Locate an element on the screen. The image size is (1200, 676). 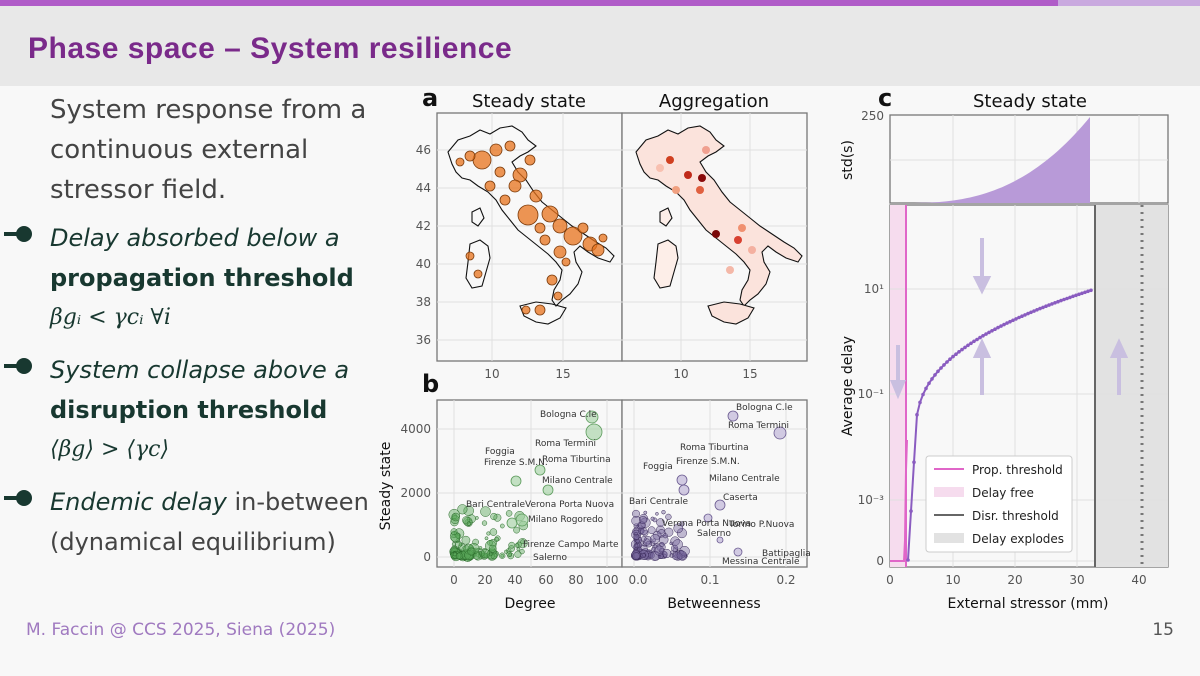
station-label: Battipaglia is located at coordinates (786, 554).